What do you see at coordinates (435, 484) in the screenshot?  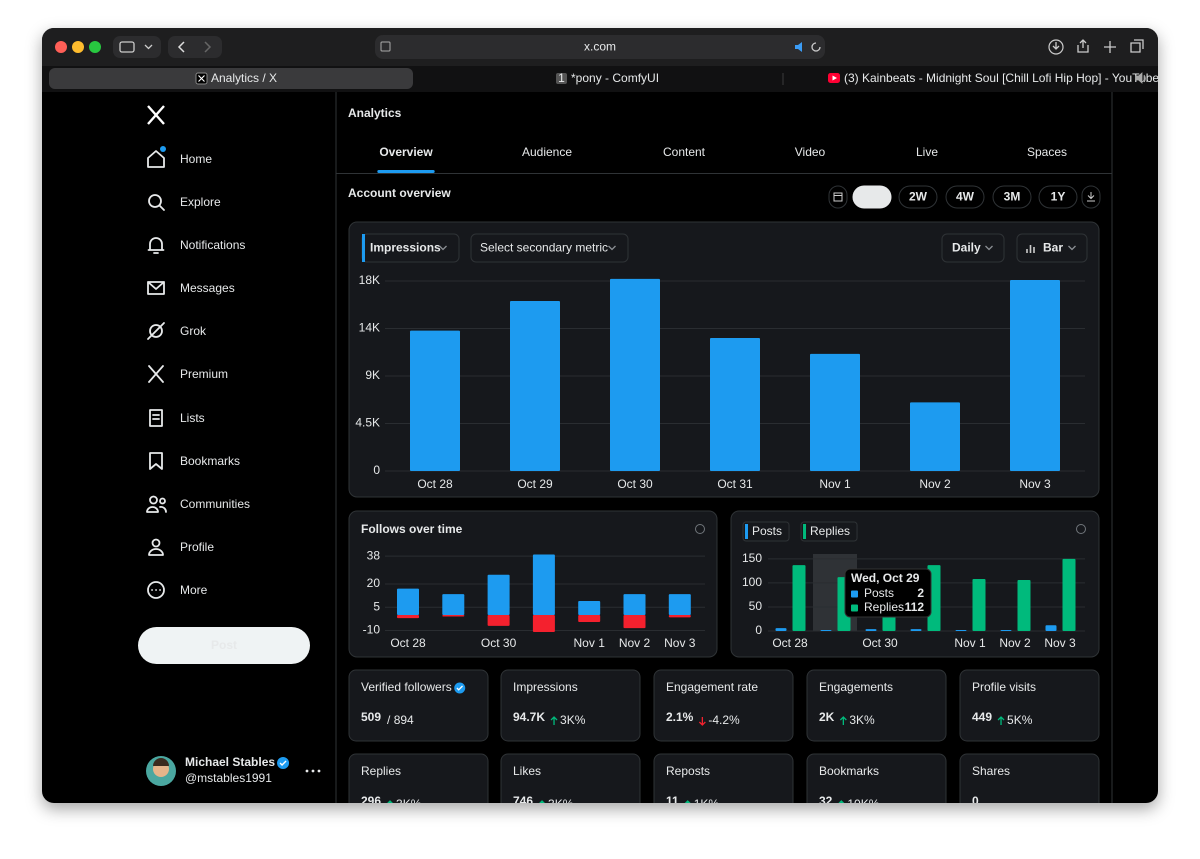 I see `x-tick-label: Oct 28` at bounding box center [435, 484].